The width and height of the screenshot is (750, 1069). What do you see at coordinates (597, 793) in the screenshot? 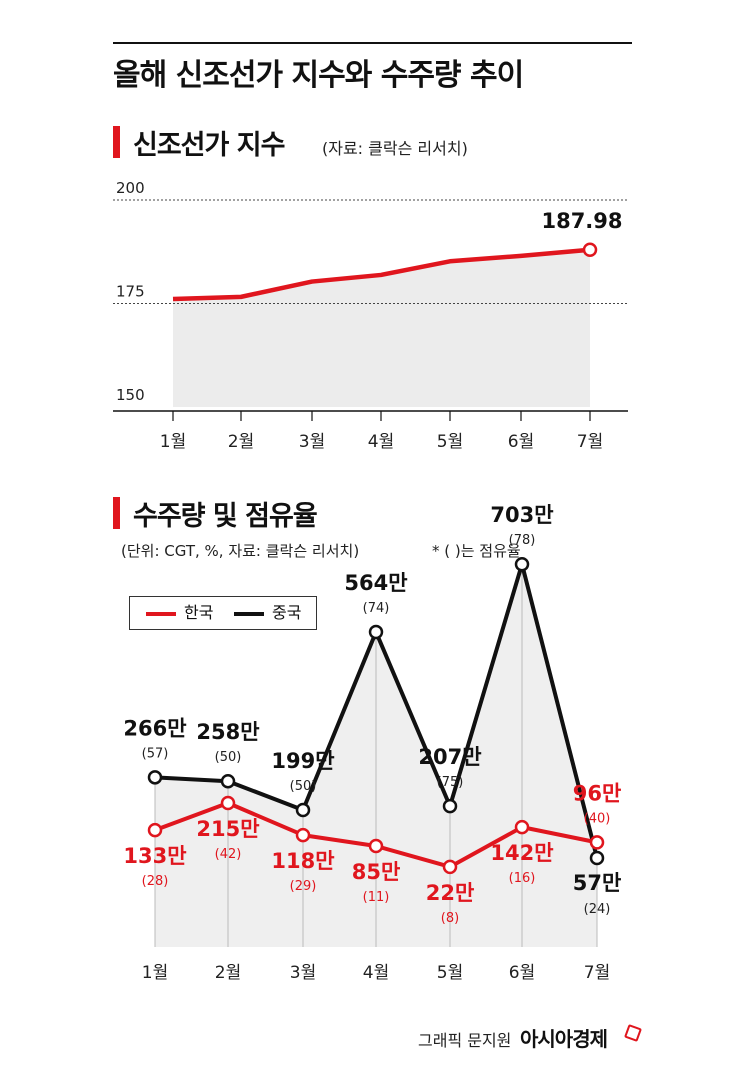
I see `orders-korea-value-label: 96만` at bounding box center [597, 793].